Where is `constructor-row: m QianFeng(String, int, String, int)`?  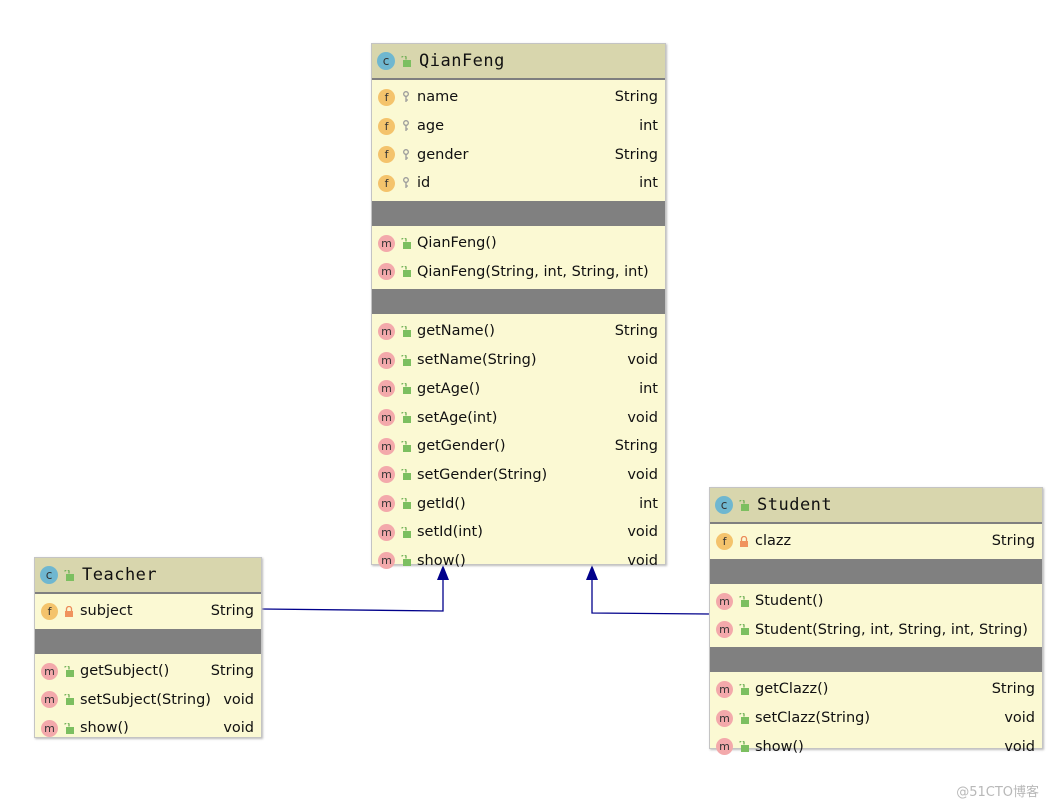
constructor-row: m QianFeng(String, int, String, int) is located at coordinates (518, 271).